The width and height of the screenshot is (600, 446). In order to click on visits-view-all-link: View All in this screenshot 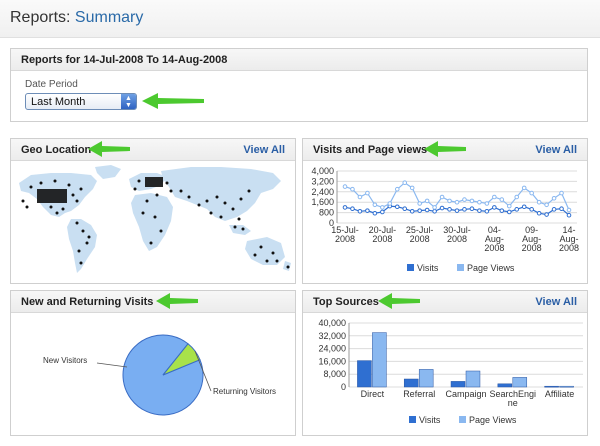, I will do `click(556, 150)`.